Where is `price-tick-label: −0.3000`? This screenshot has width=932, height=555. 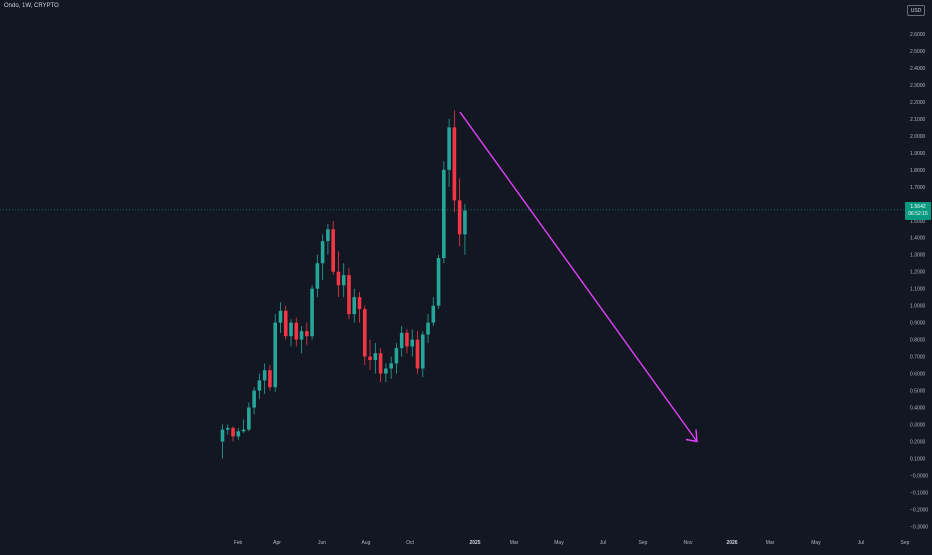
price-tick-label: −0.3000 is located at coordinates (919, 527).